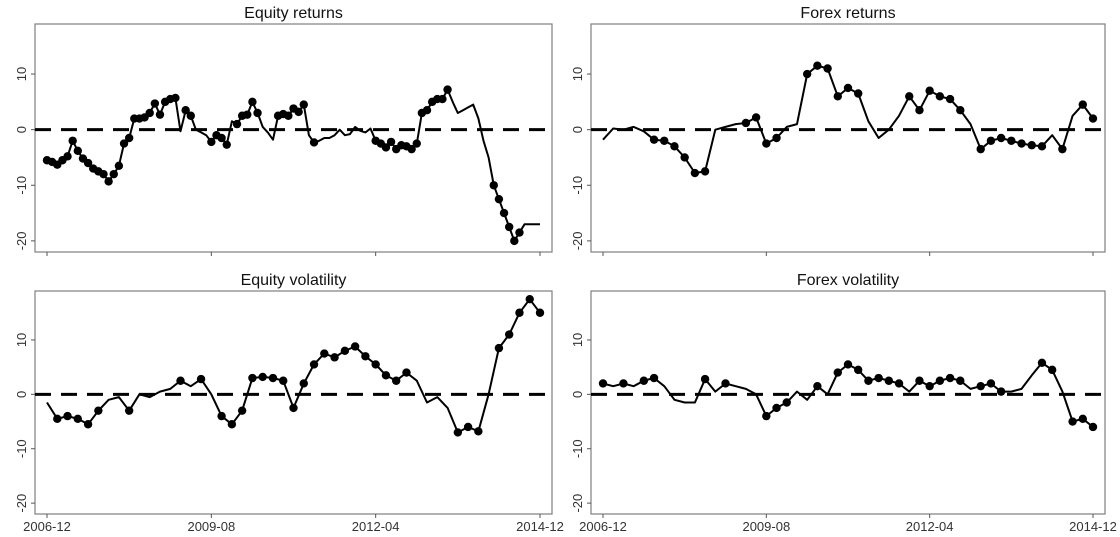 This screenshot has height=537, width=1120. I want to click on y-tick-label: -10, so click(577, 185).